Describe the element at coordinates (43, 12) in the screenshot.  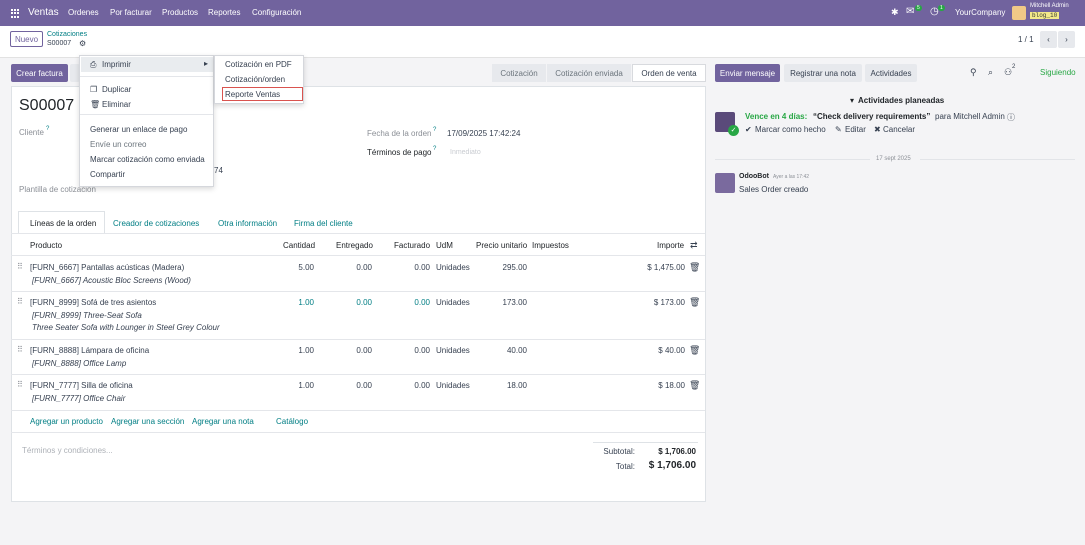
I see `app-name: Ventas` at that location.